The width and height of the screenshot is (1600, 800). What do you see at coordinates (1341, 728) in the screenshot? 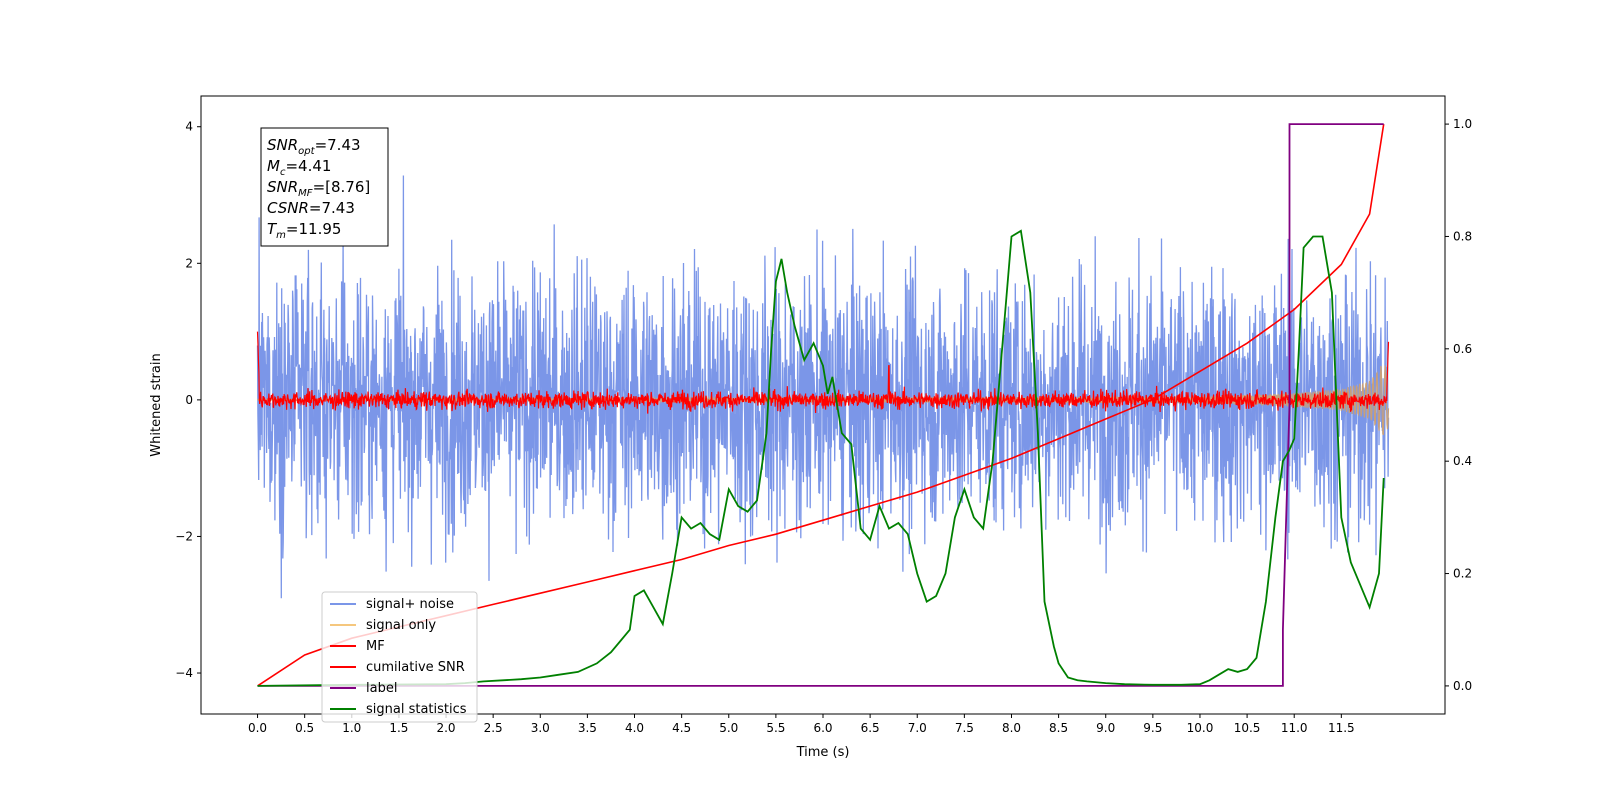
I see `x-tick-label: 11.5` at bounding box center [1341, 728].